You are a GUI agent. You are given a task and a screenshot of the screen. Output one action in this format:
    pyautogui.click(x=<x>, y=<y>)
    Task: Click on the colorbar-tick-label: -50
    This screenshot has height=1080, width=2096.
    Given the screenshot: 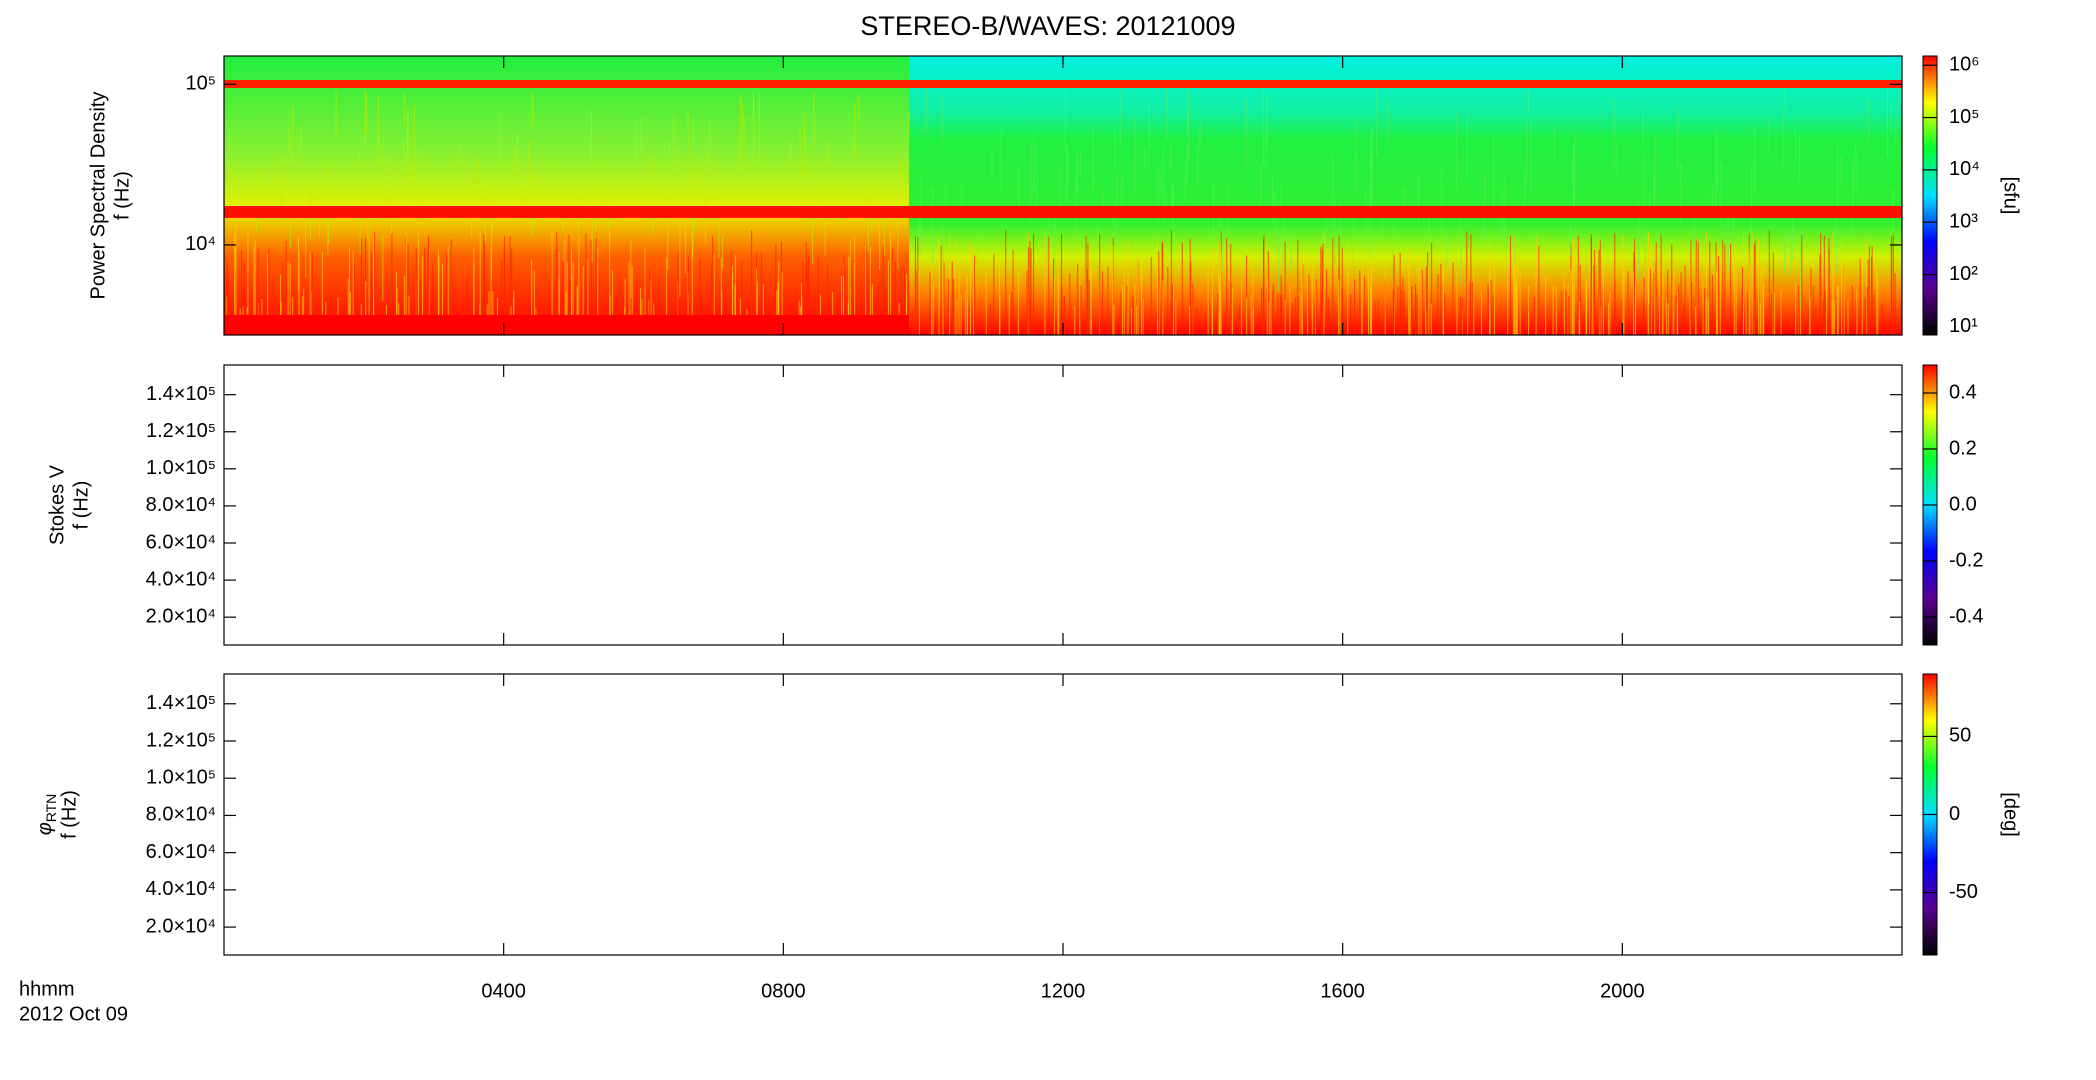 What is the action you would take?
    pyautogui.click(x=1963, y=892)
    